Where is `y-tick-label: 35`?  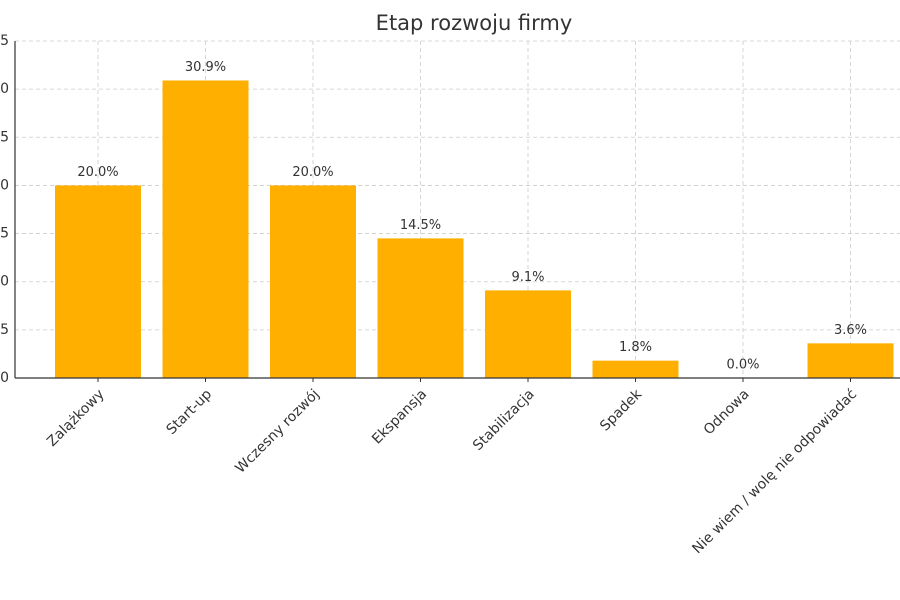
y-tick-label: 35 is located at coordinates (4, 41).